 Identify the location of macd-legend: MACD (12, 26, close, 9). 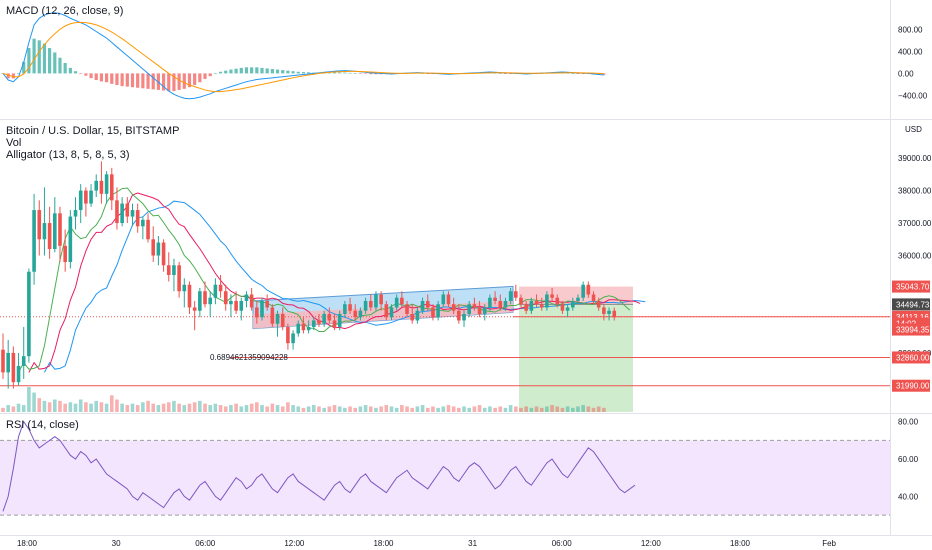
(64, 11).